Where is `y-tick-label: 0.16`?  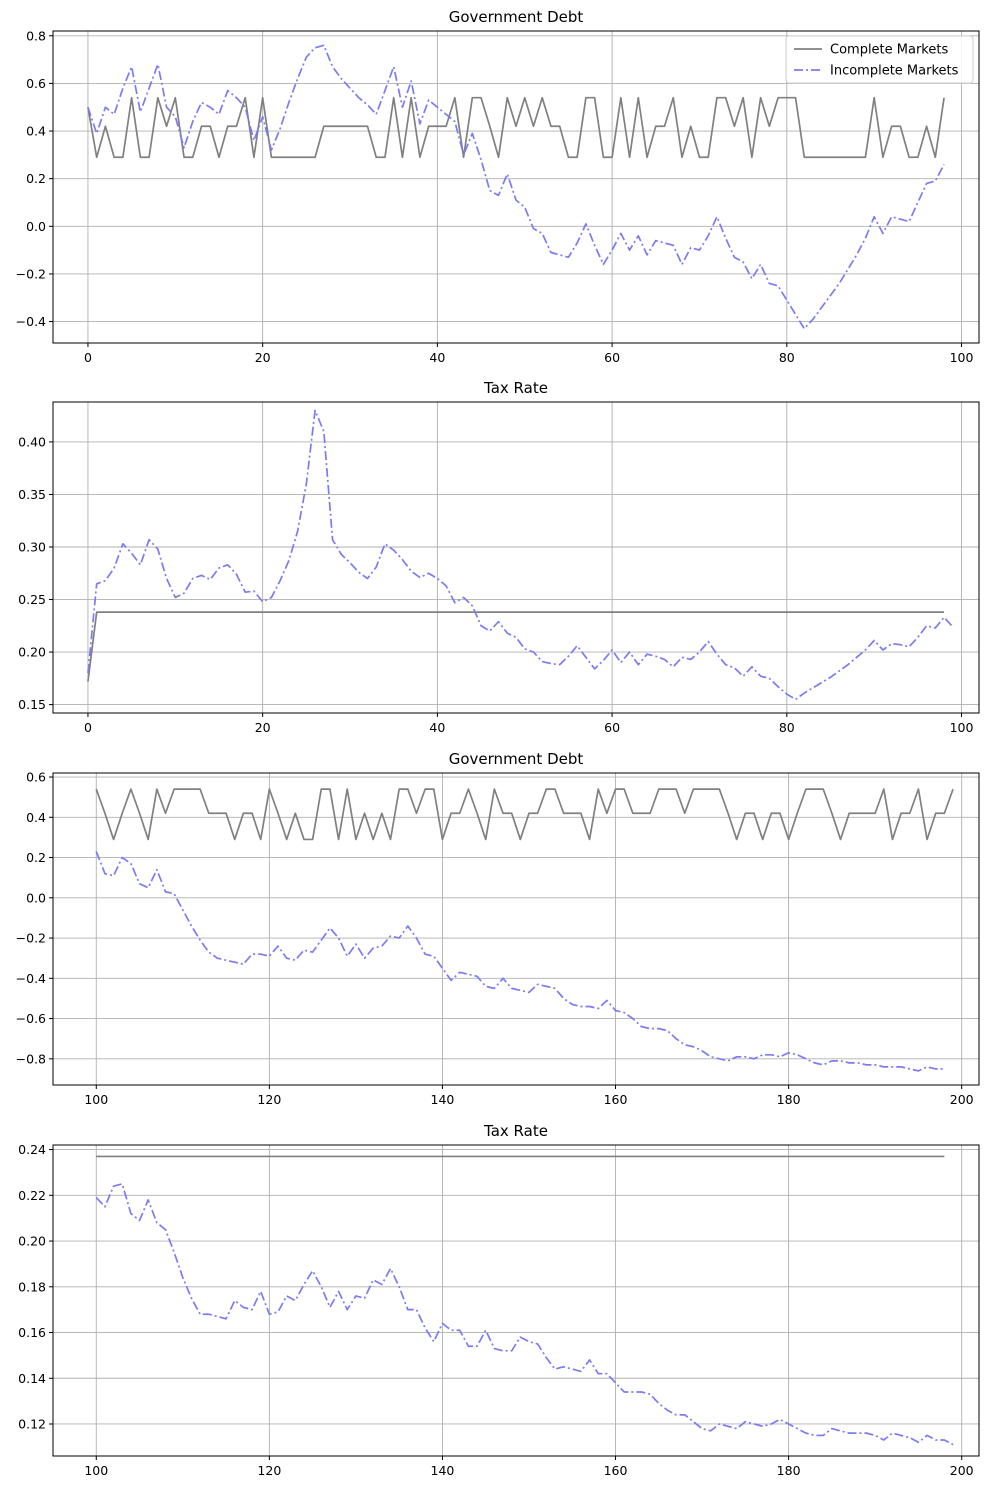
y-tick-label: 0.16 is located at coordinates (32, 1332).